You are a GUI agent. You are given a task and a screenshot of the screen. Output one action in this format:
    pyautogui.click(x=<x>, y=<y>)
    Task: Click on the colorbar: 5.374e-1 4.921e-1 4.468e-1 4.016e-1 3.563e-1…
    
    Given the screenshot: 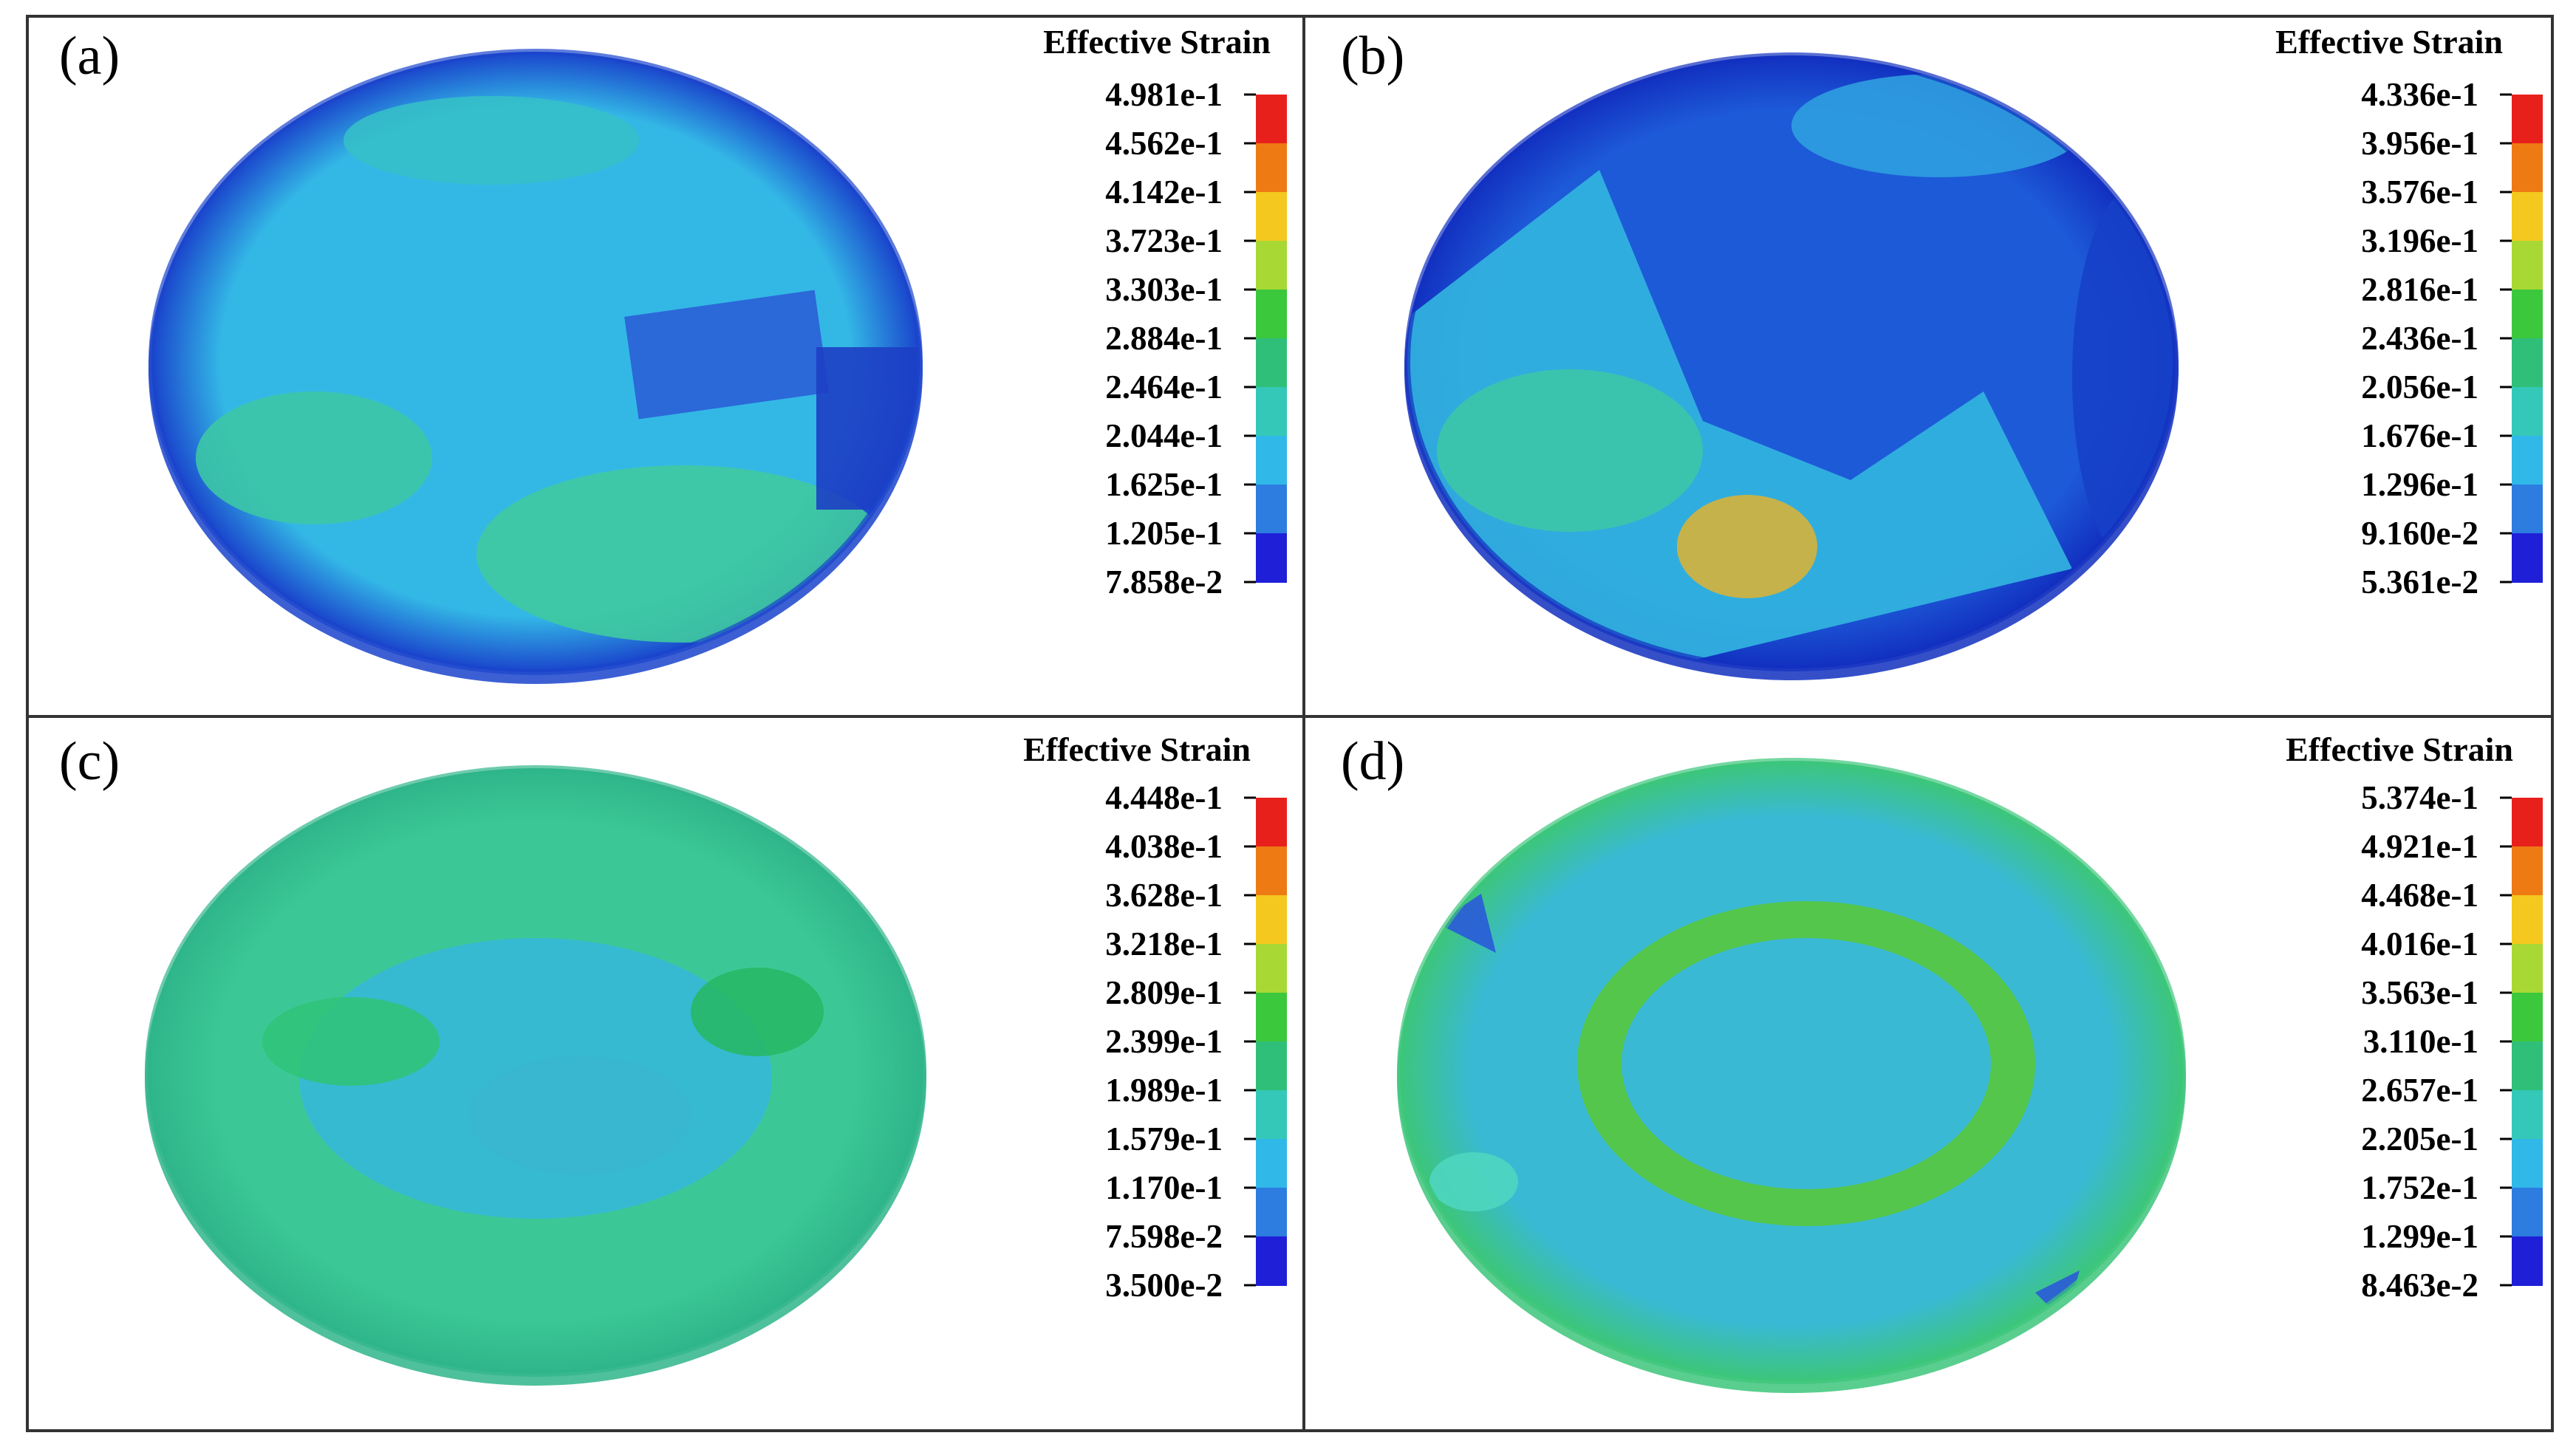 What is the action you would take?
    pyautogui.click(x=2452, y=1041)
    